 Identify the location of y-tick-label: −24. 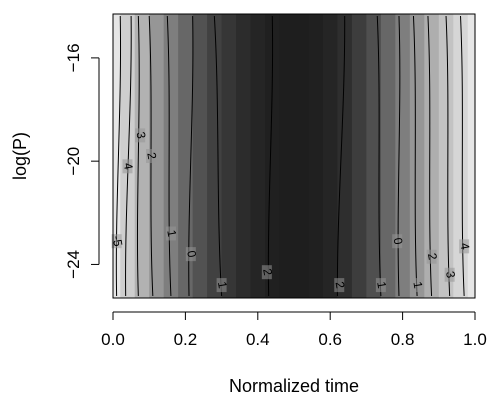
(73, 264).